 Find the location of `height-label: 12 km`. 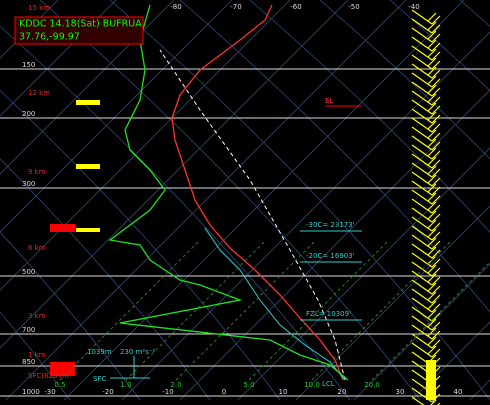

height-label: 12 km is located at coordinates (39, 93).